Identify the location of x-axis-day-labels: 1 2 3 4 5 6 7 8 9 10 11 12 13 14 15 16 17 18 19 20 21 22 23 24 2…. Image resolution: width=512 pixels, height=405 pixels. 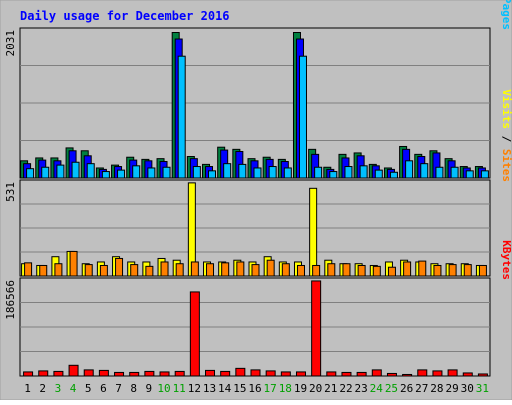
(256, 388).